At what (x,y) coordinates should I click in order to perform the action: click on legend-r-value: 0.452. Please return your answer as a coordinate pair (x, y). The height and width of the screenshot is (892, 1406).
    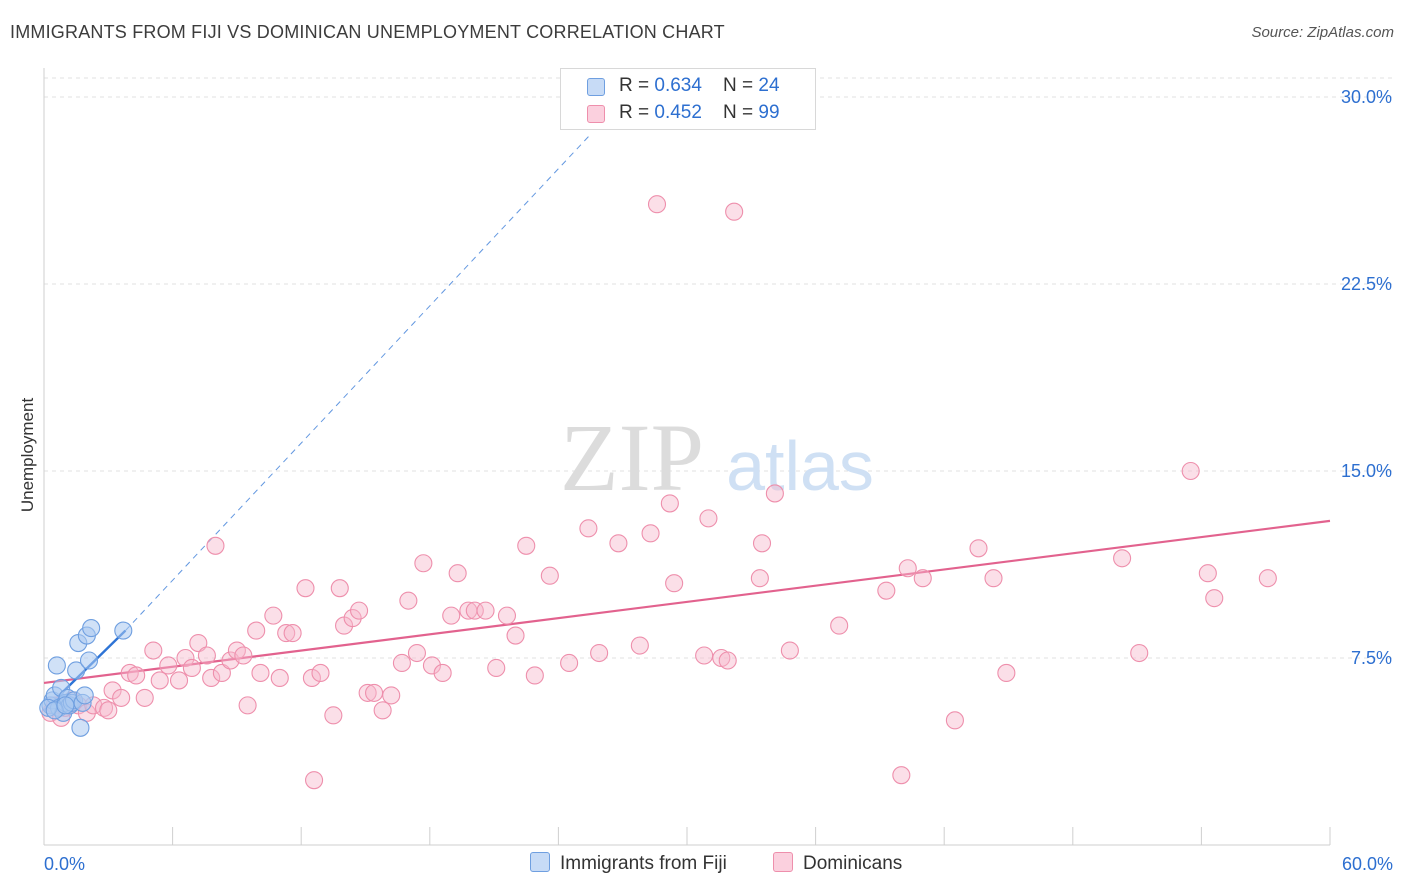
    Looking at the image, I should click on (678, 112).